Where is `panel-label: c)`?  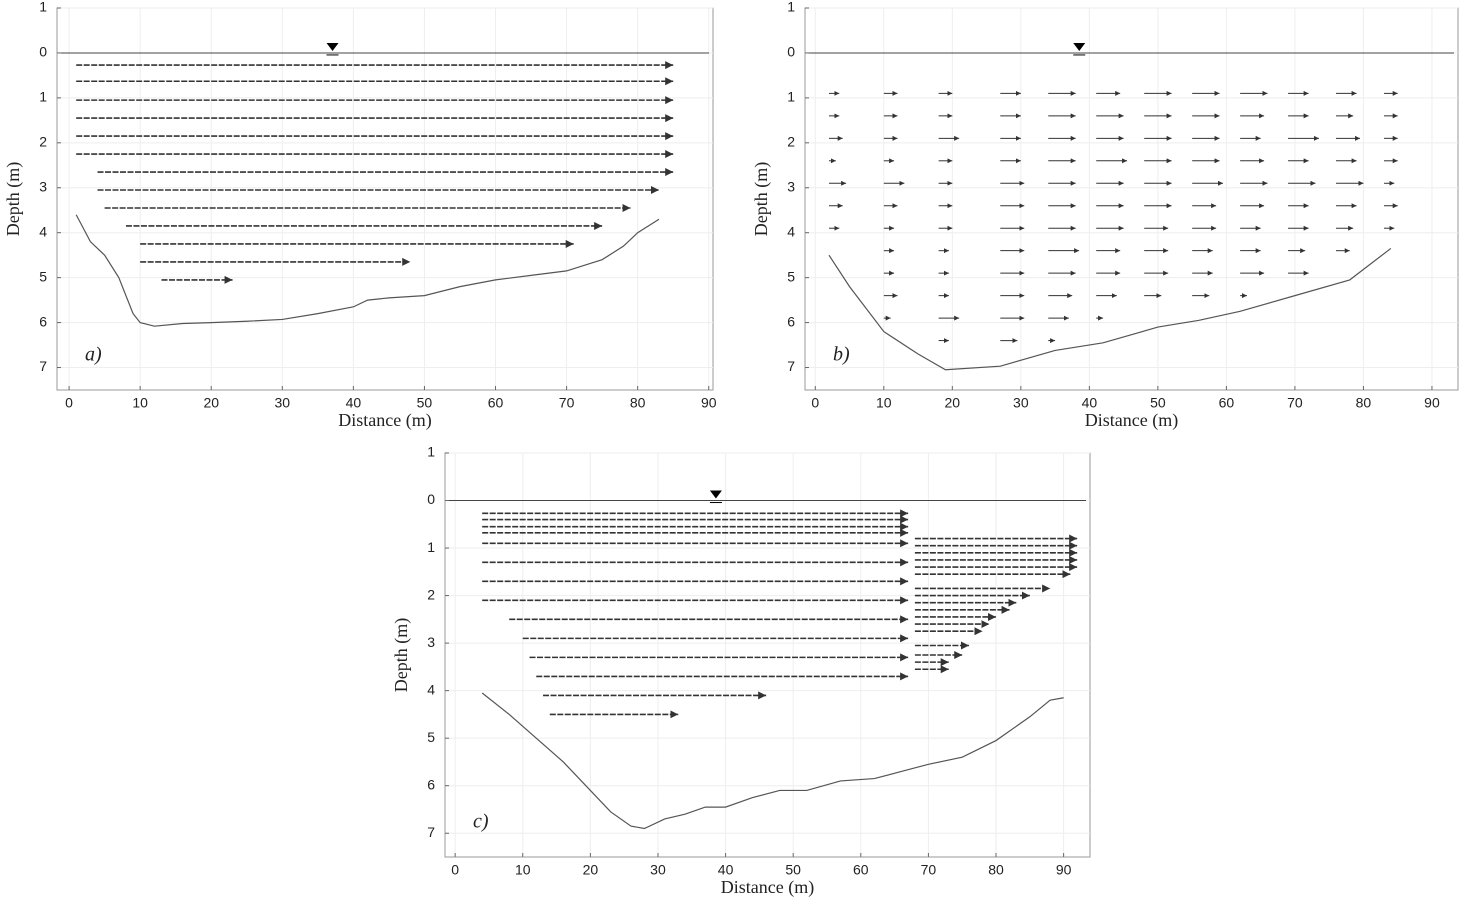
panel-label: c) is located at coordinates (481, 822).